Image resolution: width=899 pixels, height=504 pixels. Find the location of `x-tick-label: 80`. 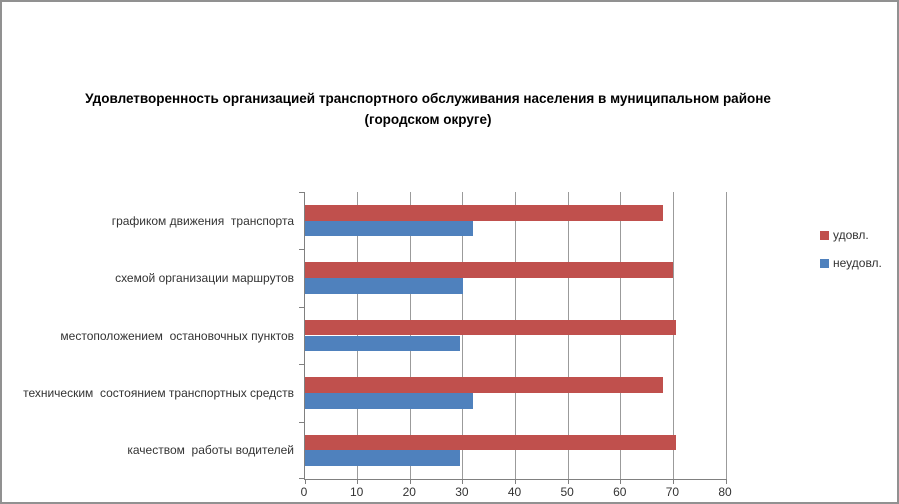

x-tick-label: 80 is located at coordinates (725, 492).